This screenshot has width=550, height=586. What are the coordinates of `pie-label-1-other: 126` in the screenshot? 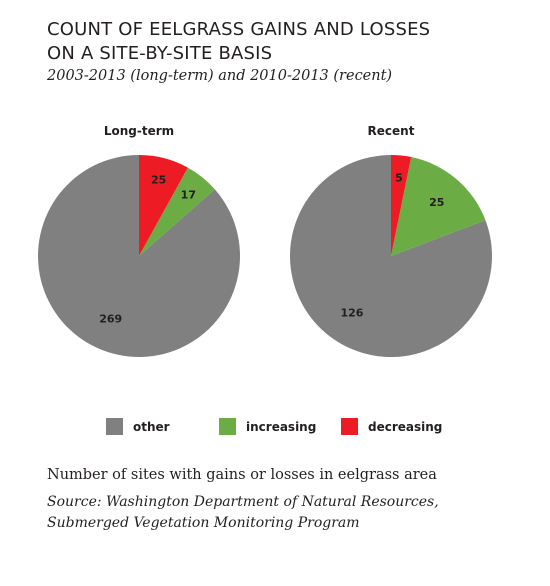 It's located at (352, 313).